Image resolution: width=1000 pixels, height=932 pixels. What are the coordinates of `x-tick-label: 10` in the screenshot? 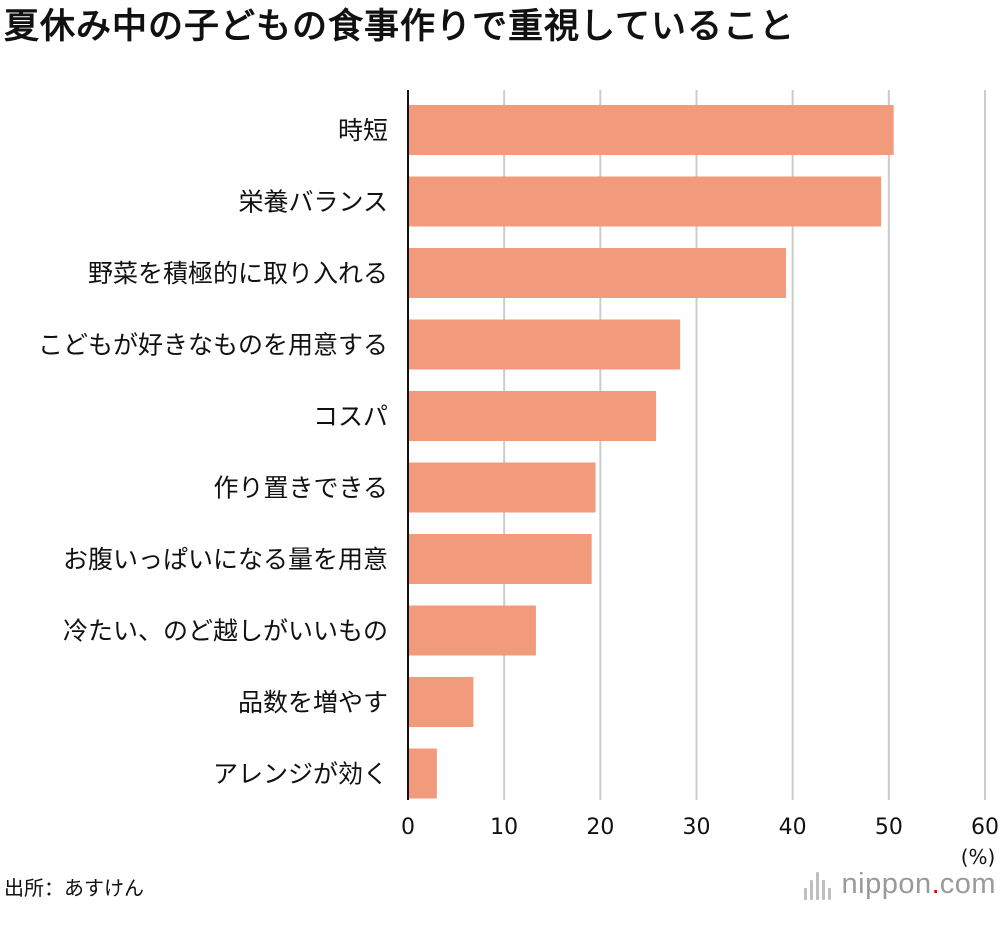 It's located at (504, 827).